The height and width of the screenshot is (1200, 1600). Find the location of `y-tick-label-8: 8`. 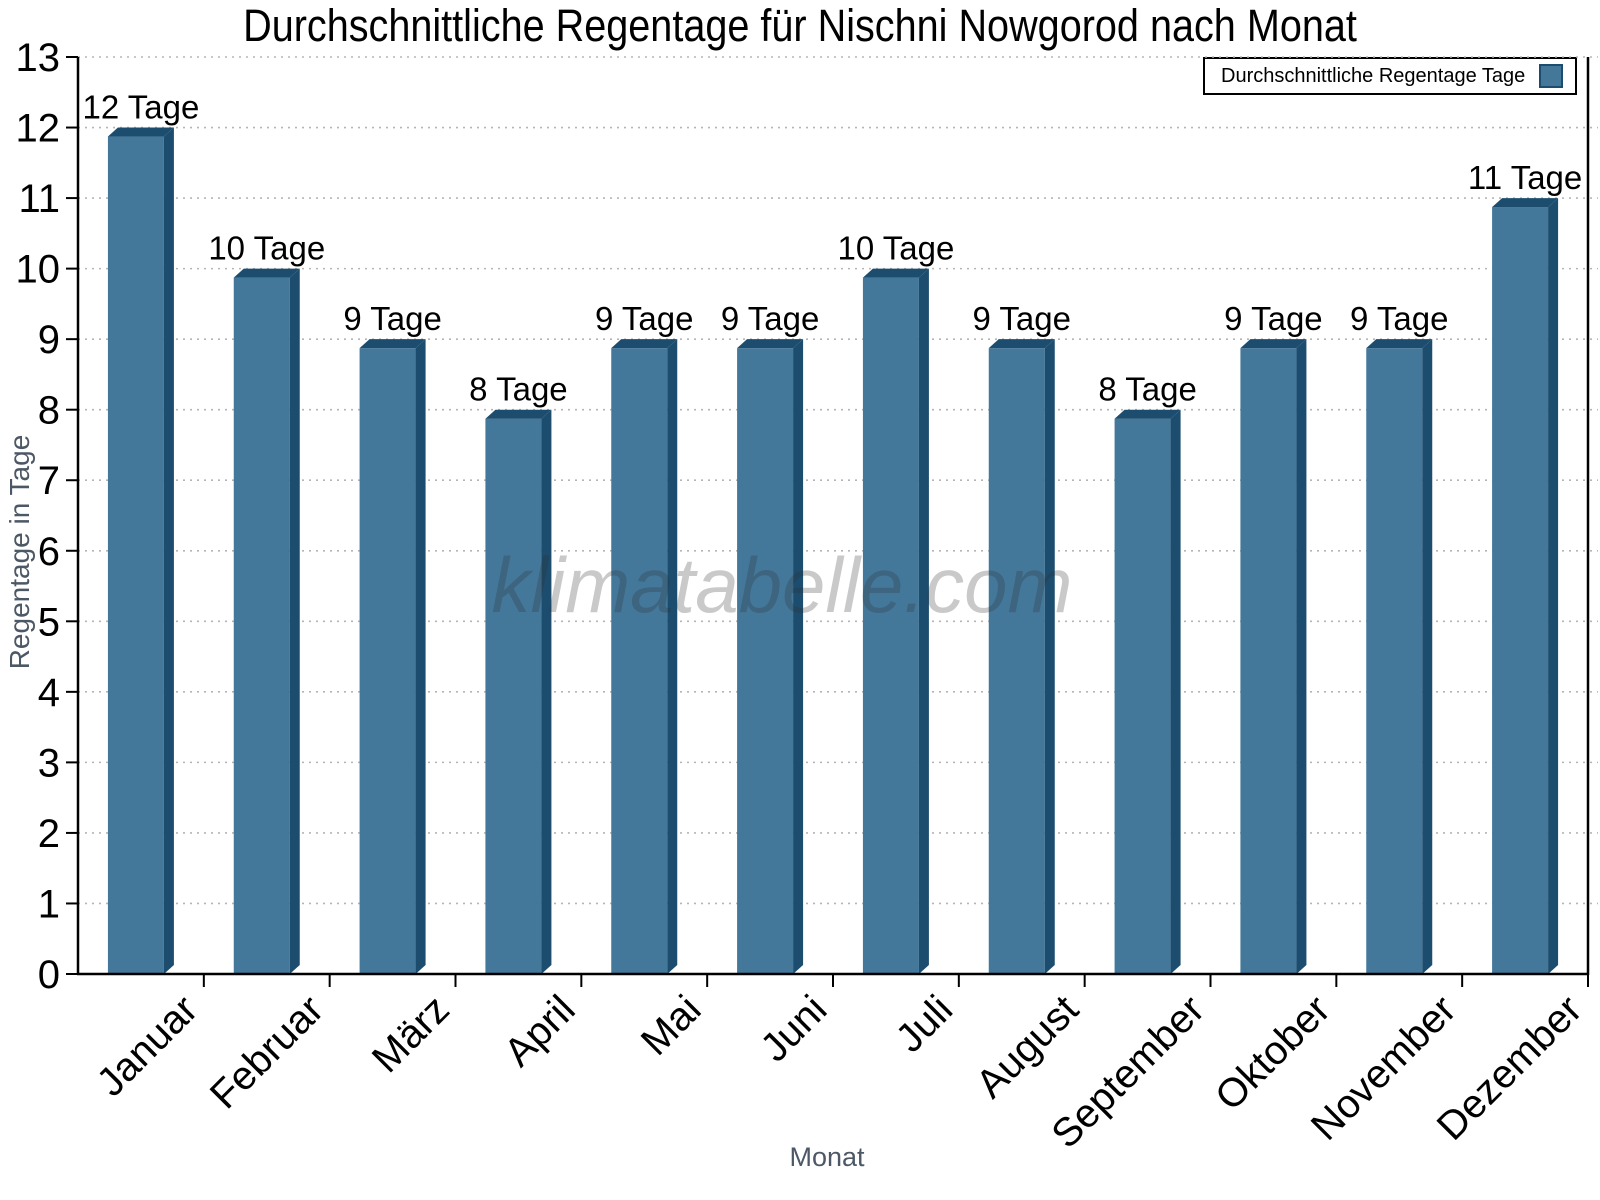

y-tick-label-8: 8 is located at coordinates (49, 411).